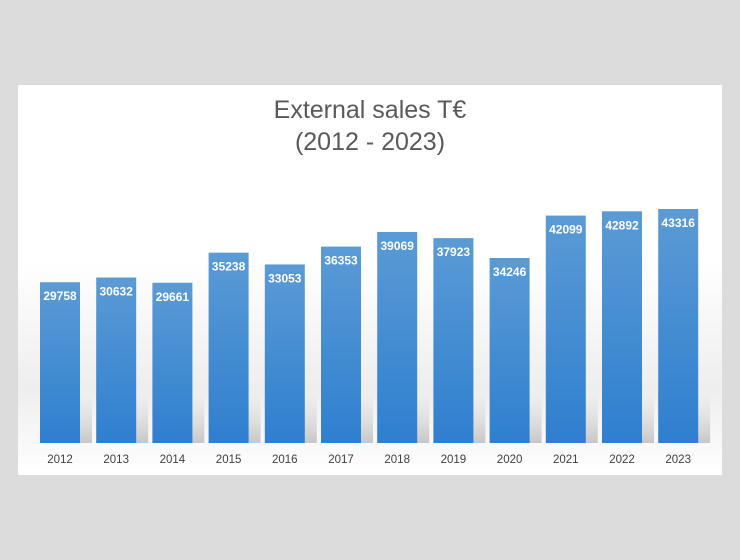  Describe the element at coordinates (678, 460) in the screenshot. I see `x-tick-label-2023: 2023` at that location.